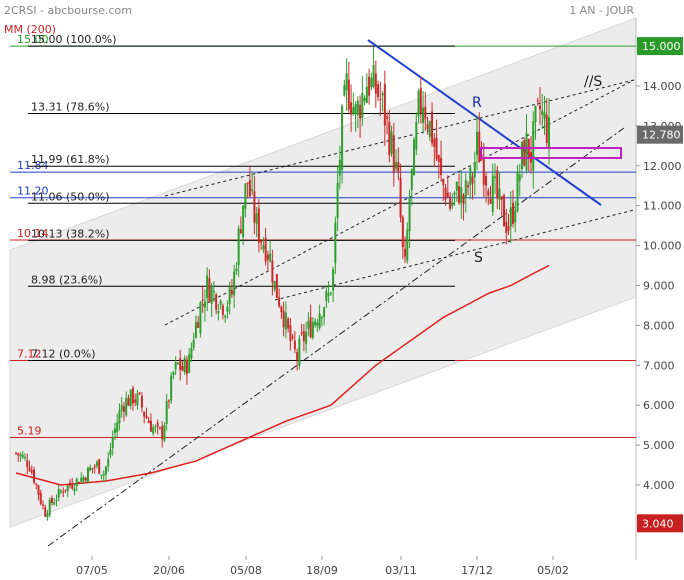 The width and height of the screenshot is (684, 580). What do you see at coordinates (660, 285) in the screenshot?
I see `price-tags: 15.000 12.780 3.040` at bounding box center [660, 285].